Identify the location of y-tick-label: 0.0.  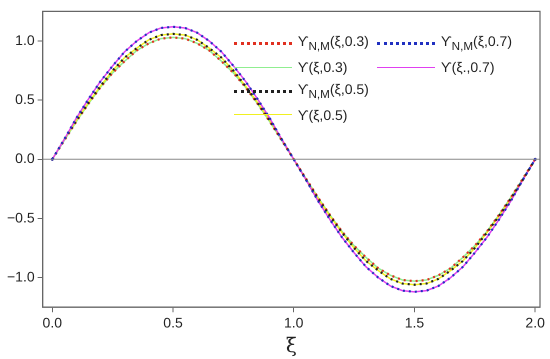
(25, 158).